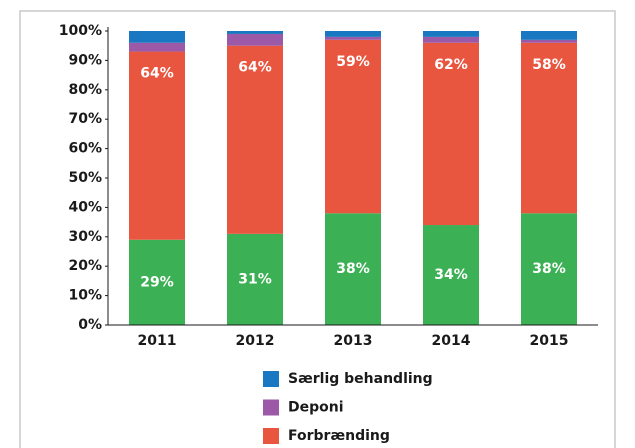 Image resolution: width=635 pixels, height=448 pixels. I want to click on y-tick-label: 90%, so click(85, 60).